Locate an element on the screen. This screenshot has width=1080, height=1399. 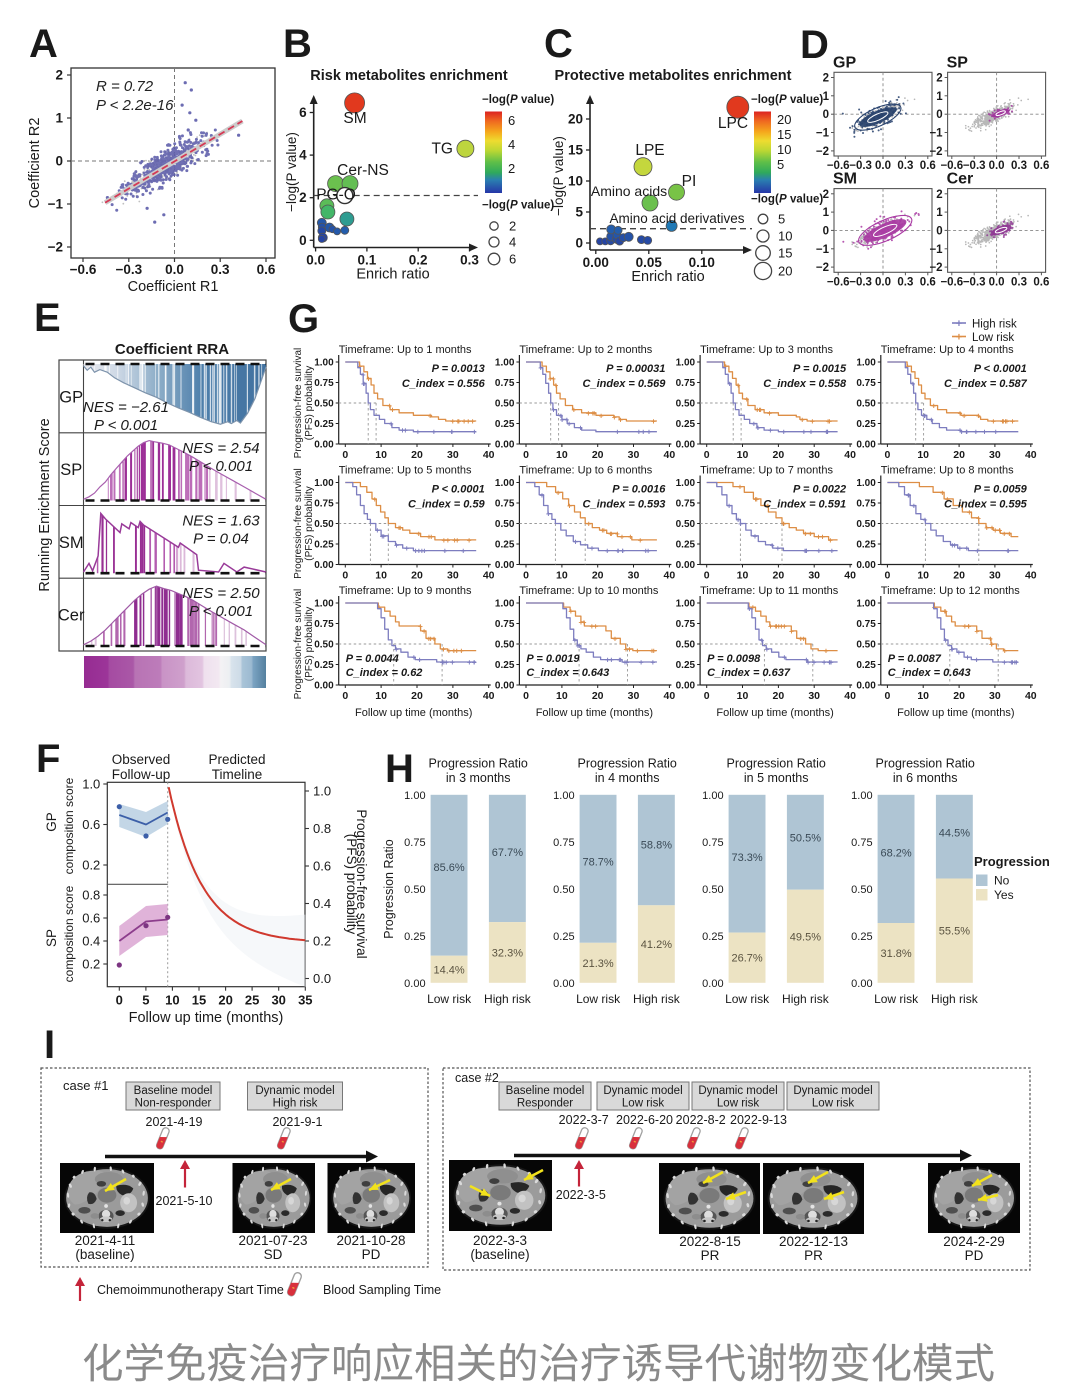
svg-text: PR is located at coordinates (710, 1255).